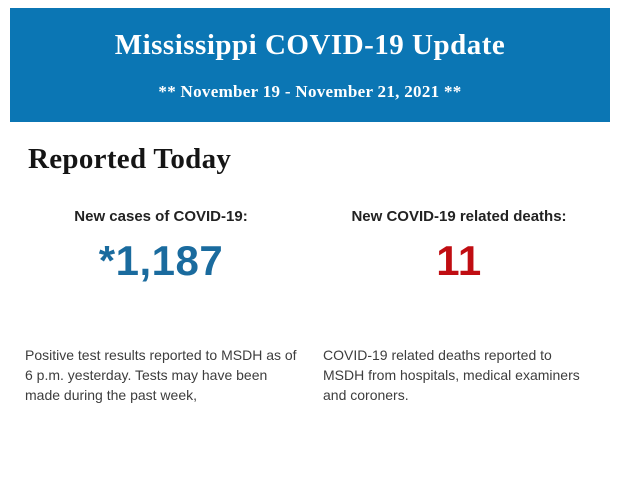 The height and width of the screenshot is (483, 620). I want to click on new-deaths-value: 11, so click(459, 260).